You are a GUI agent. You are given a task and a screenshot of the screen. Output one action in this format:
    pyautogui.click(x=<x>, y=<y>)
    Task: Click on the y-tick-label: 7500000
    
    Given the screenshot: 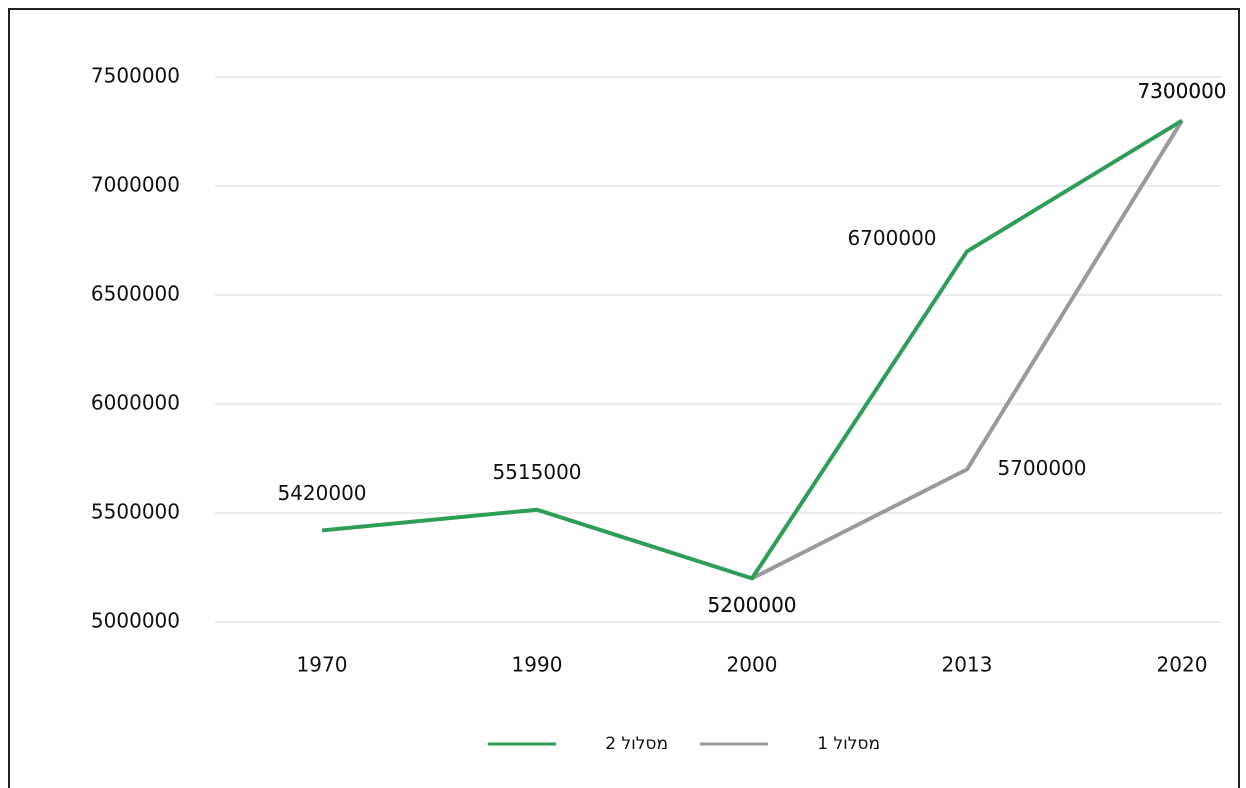 What is the action you would take?
    pyautogui.click(x=135, y=76)
    